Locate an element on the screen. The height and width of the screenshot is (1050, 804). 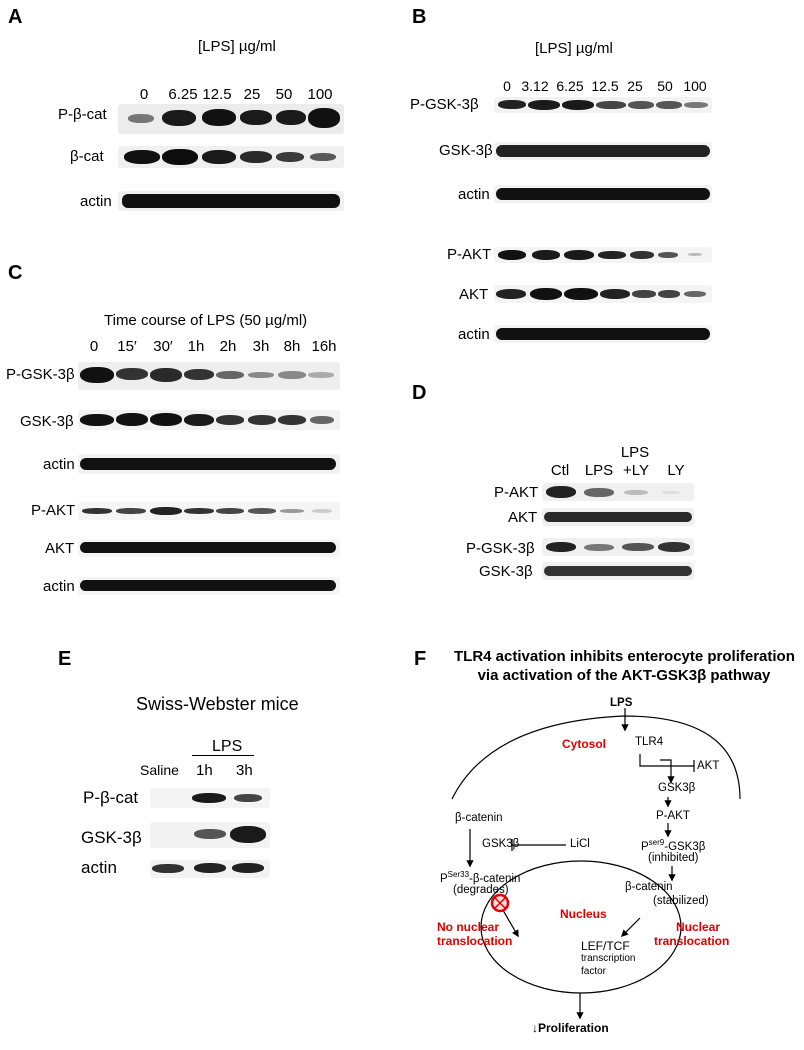
row-label-beta-cat: β-cat is located at coordinates (87, 156).